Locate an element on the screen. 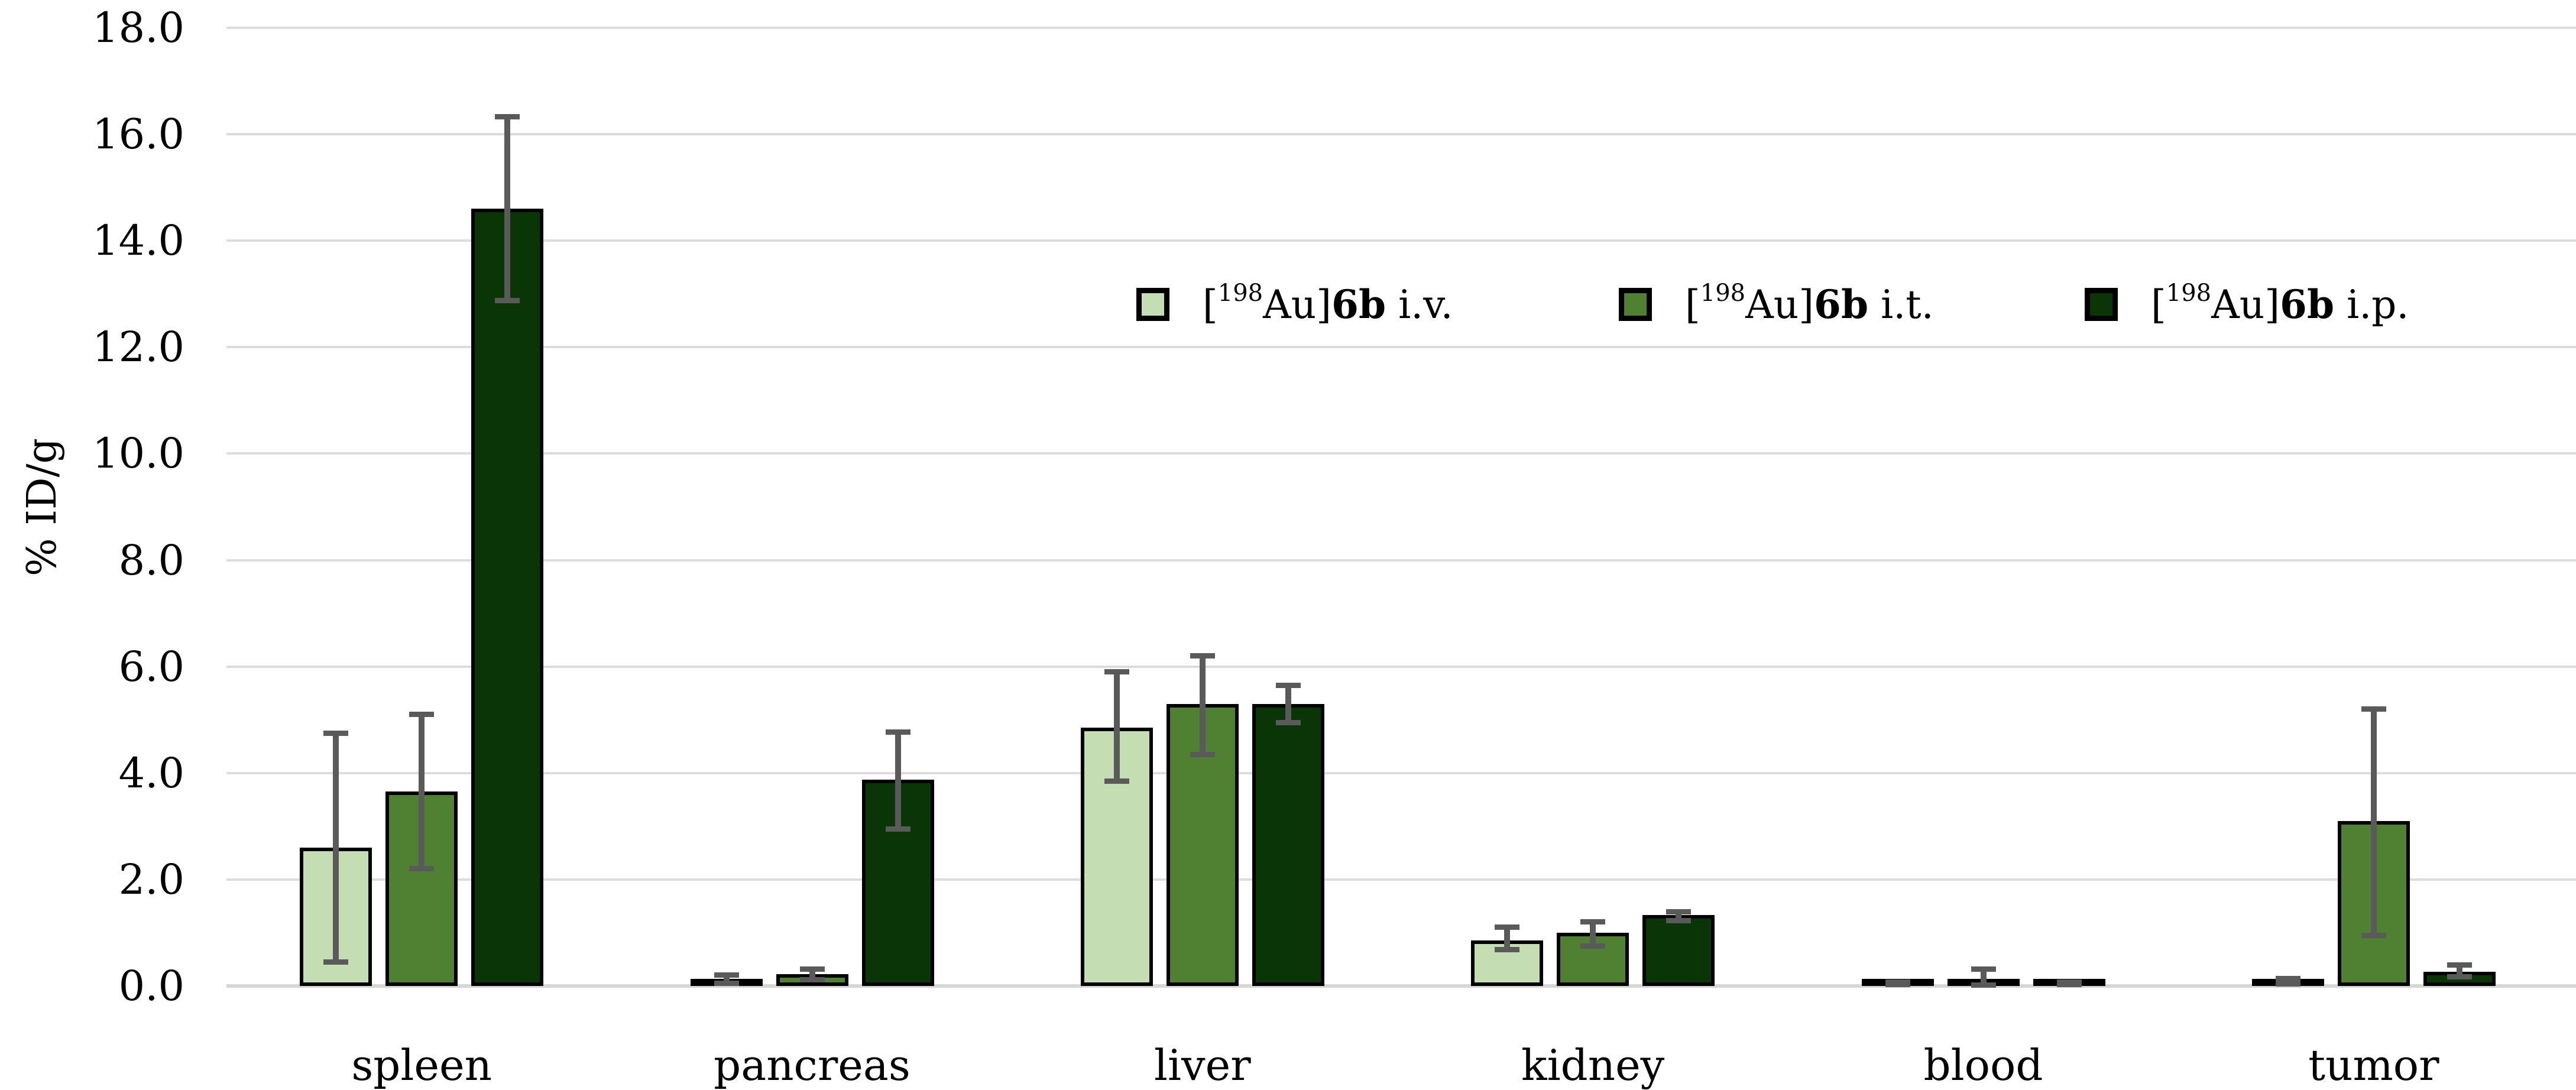 The image size is (2576, 1090). legend-item: [198Au]6b i.t. is located at coordinates (1776, 304).